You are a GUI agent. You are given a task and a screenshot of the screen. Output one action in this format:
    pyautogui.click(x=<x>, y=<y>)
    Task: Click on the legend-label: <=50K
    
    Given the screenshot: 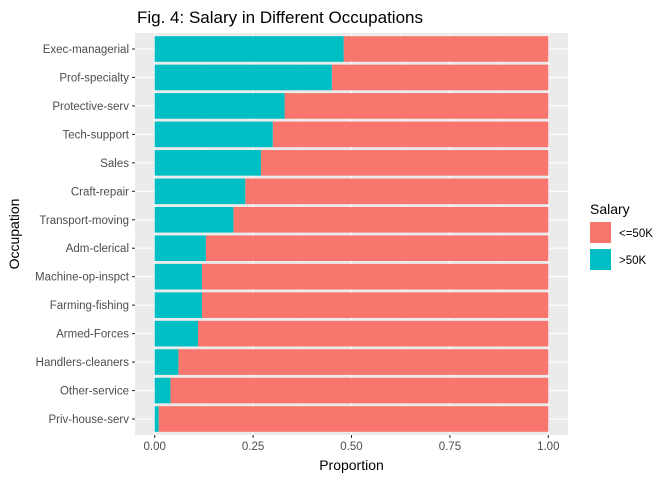 What is the action you would take?
    pyautogui.click(x=636, y=234)
    